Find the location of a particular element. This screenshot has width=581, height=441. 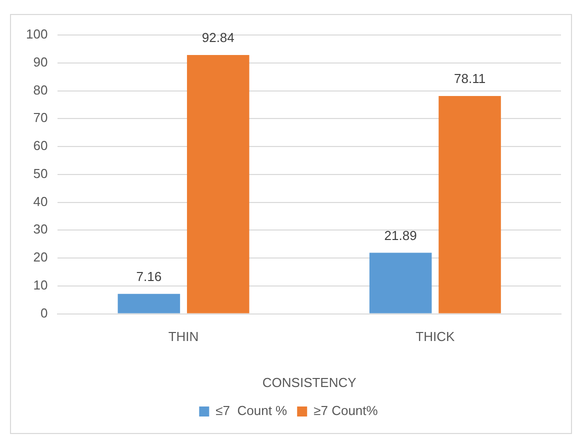

y-tick-label: 100 is located at coordinates (37, 34).